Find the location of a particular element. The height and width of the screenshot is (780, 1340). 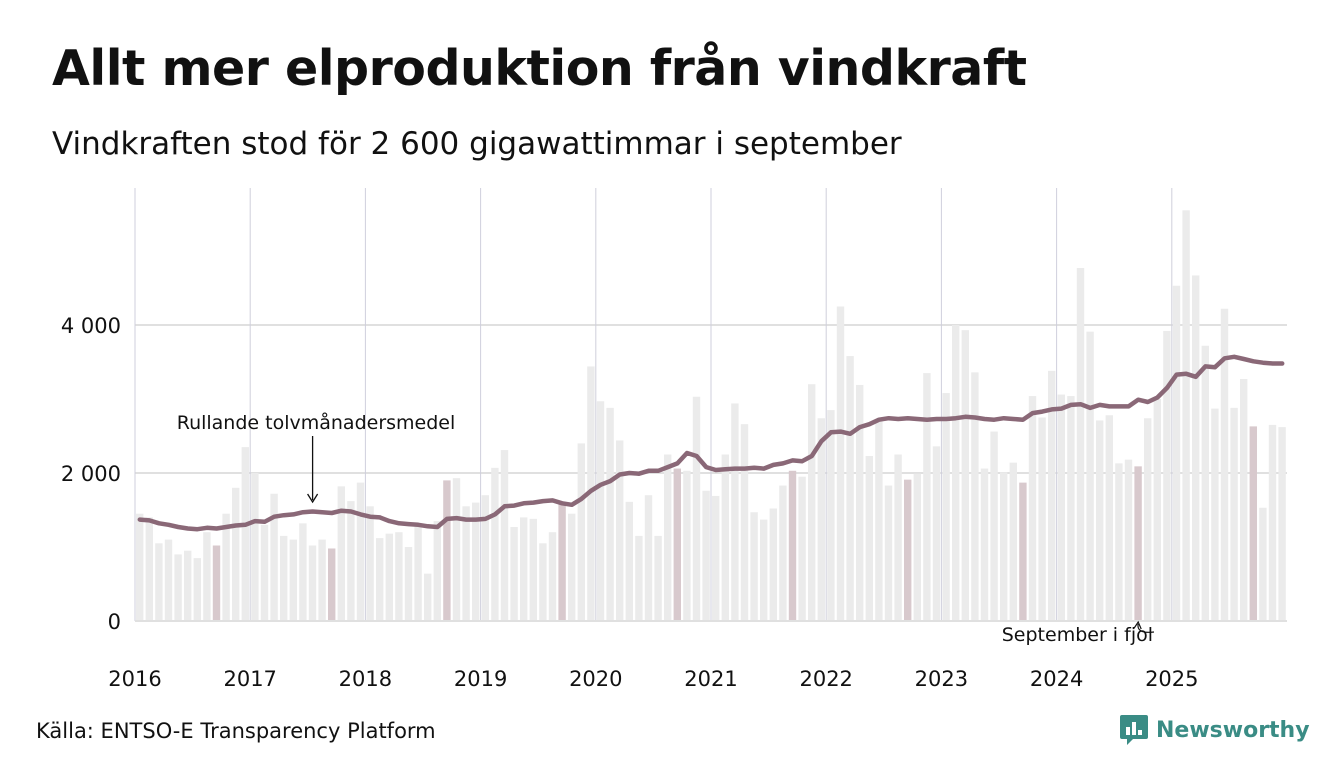

y-tick-label: 4 000 is located at coordinates (91, 326).